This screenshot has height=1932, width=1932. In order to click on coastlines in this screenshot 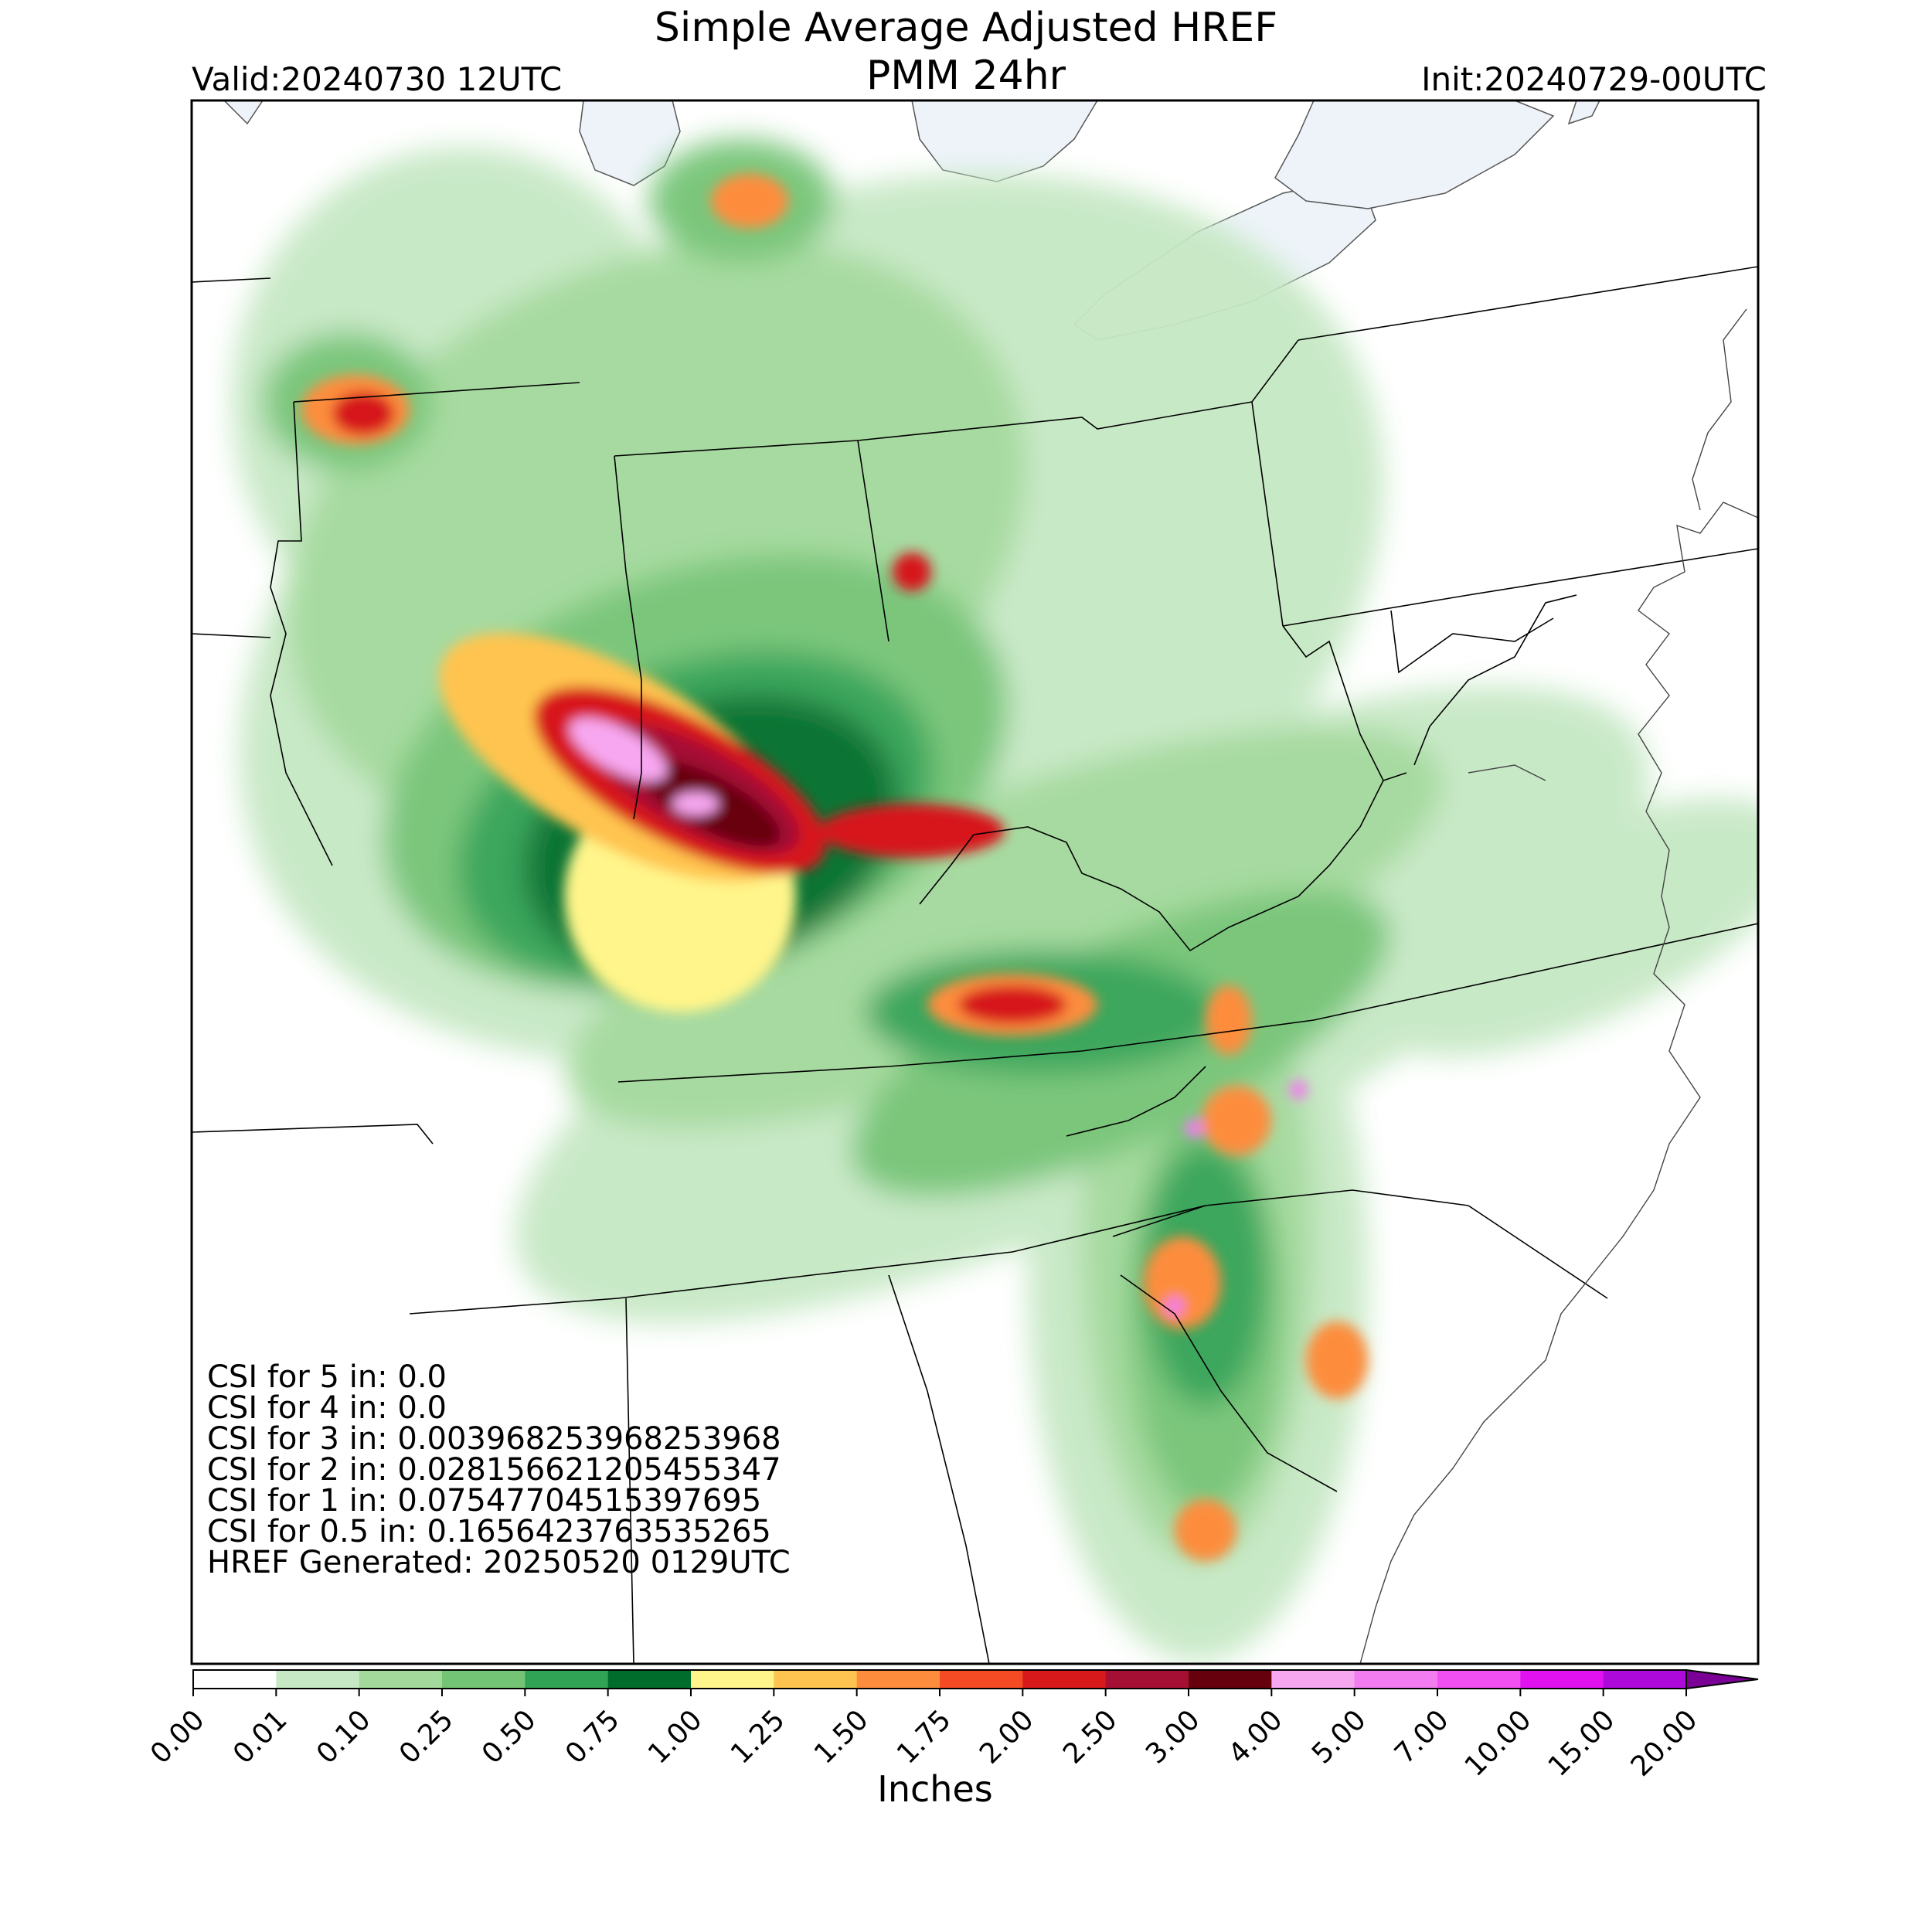, I will do `click(1559, 986)`.